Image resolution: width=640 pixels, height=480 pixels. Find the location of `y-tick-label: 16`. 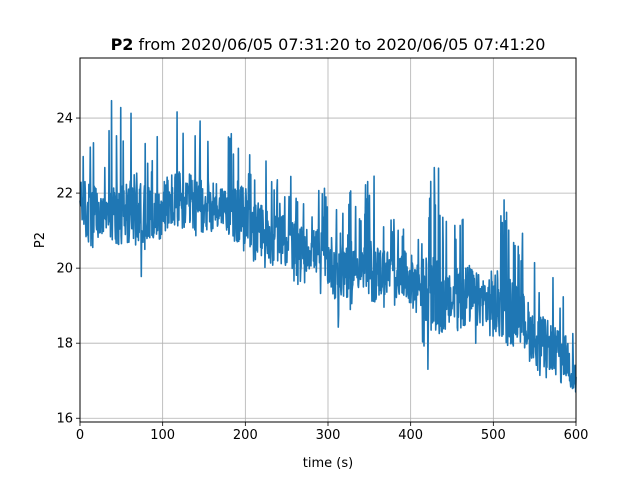

y-tick-label: 16 is located at coordinates (64, 419).